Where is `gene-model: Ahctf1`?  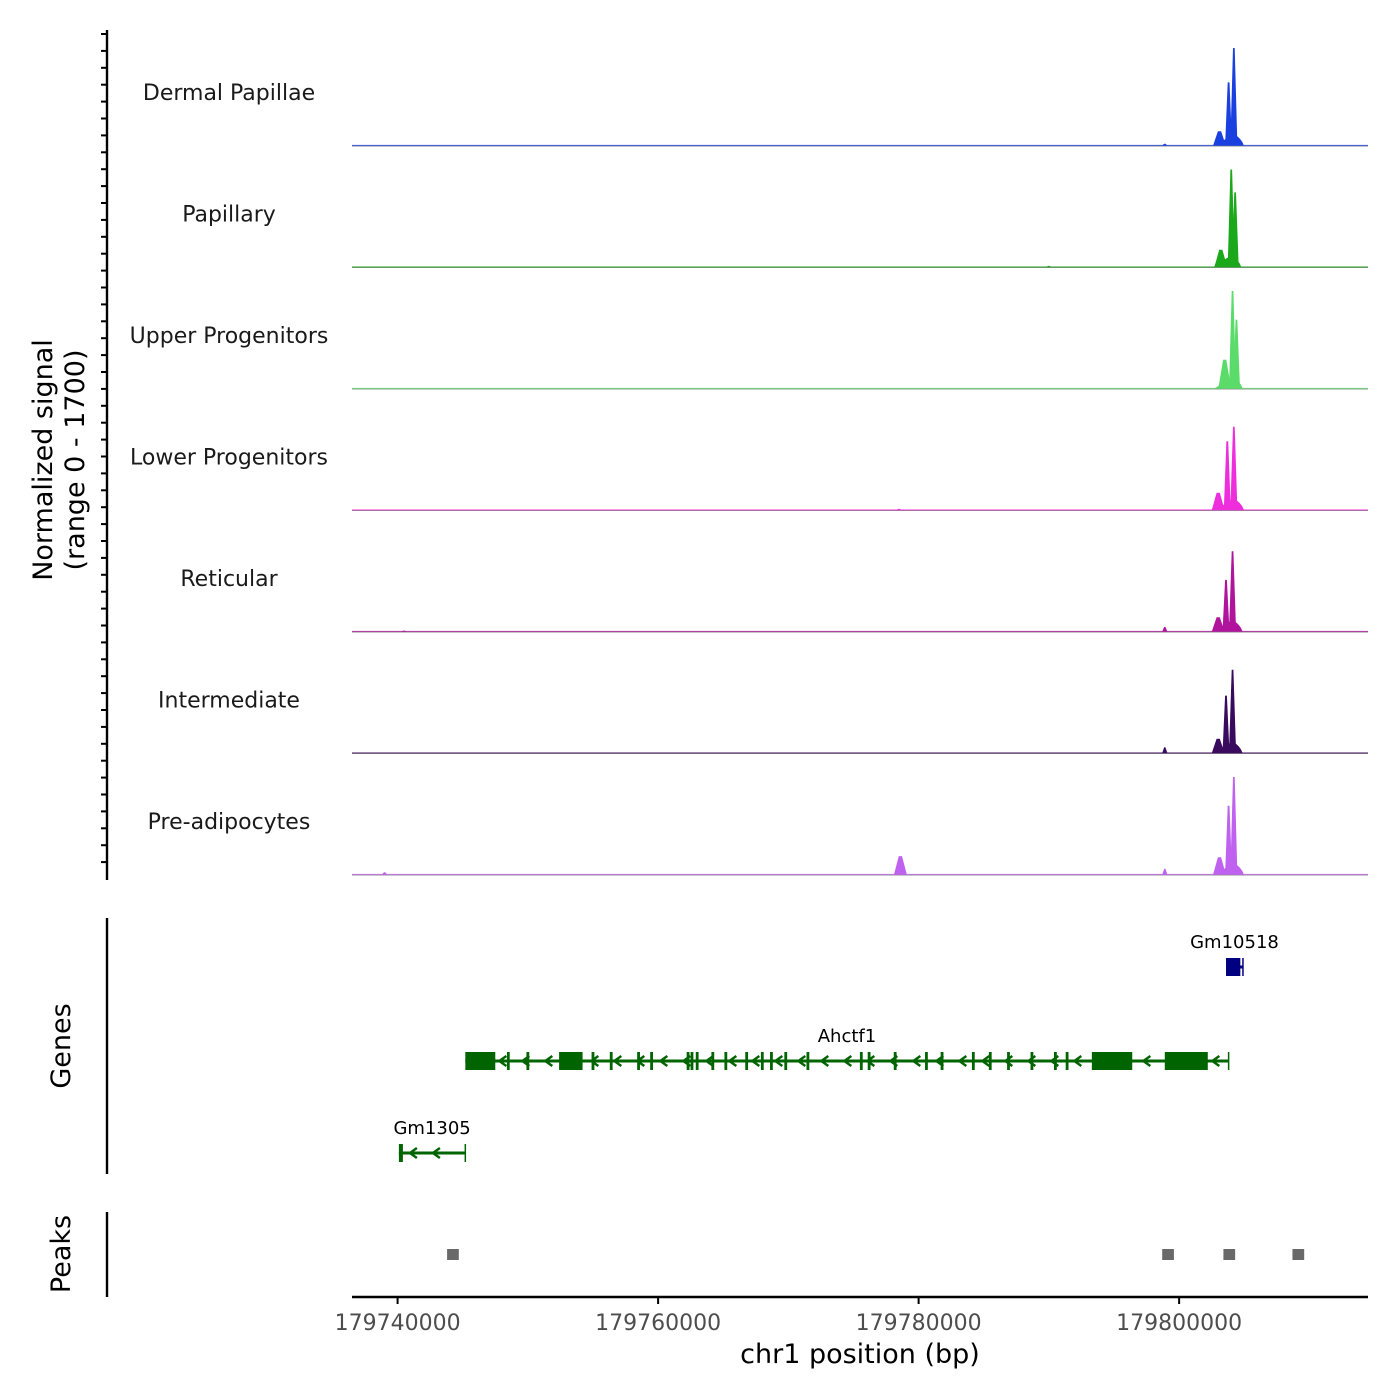
gene-model: Ahctf1 is located at coordinates (847, 1048).